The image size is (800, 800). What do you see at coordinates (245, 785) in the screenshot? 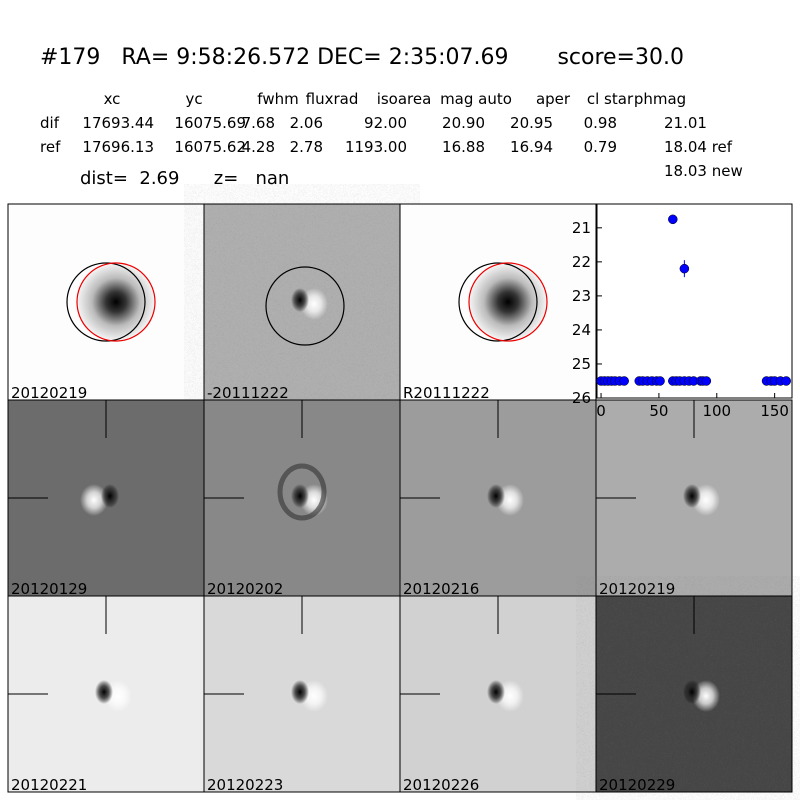
I see `stamp-label: 20120223` at bounding box center [245, 785].